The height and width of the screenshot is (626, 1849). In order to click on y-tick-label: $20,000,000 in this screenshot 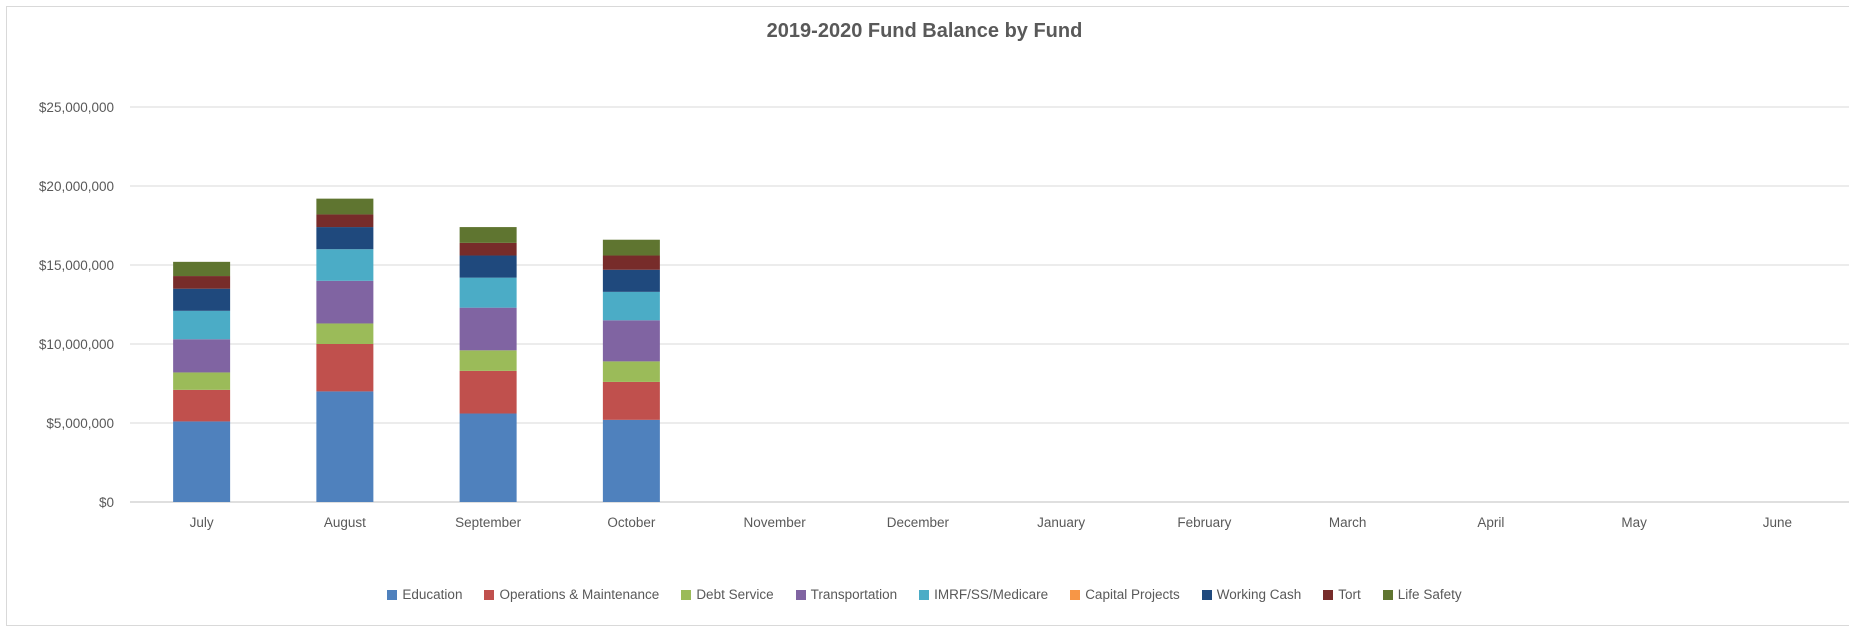, I will do `click(76, 186)`.